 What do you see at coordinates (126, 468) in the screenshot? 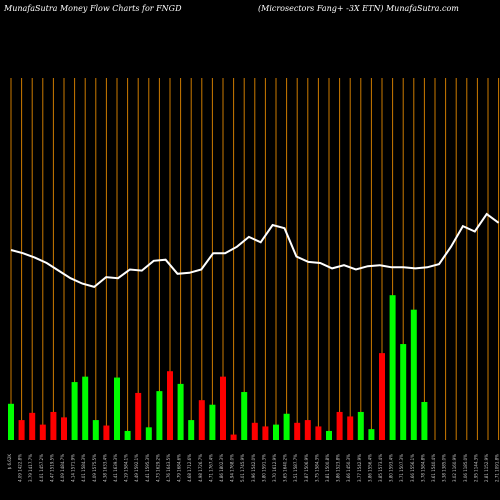
I see `x-tick-label: 4.19 1584.1%` at bounding box center [126, 468].